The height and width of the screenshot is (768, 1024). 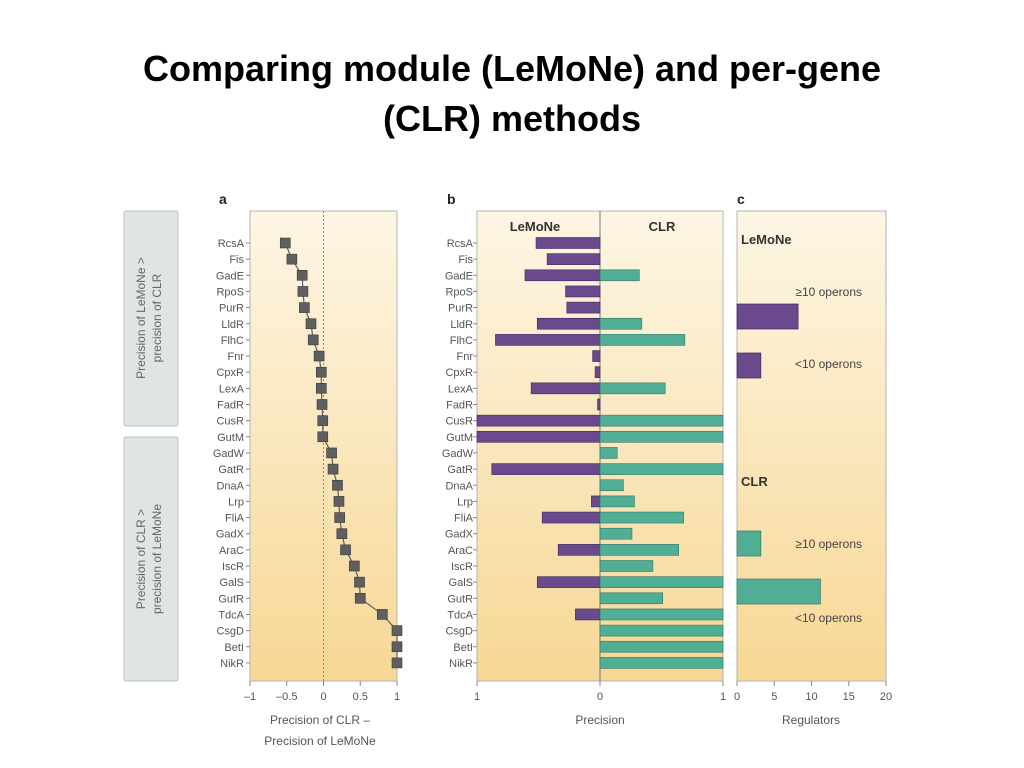 What do you see at coordinates (459, 406) in the screenshot?
I see `category-label: FadR` at bounding box center [459, 406].